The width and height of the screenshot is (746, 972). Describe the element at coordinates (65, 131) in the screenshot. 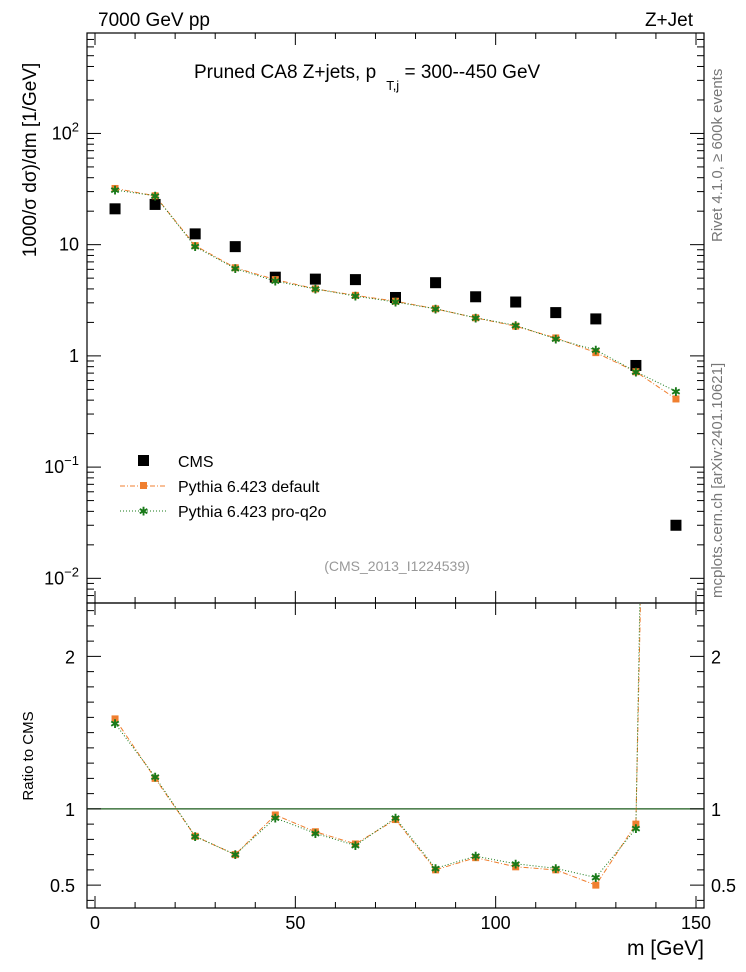

I see `main-y-tick-label: 10²` at that location.